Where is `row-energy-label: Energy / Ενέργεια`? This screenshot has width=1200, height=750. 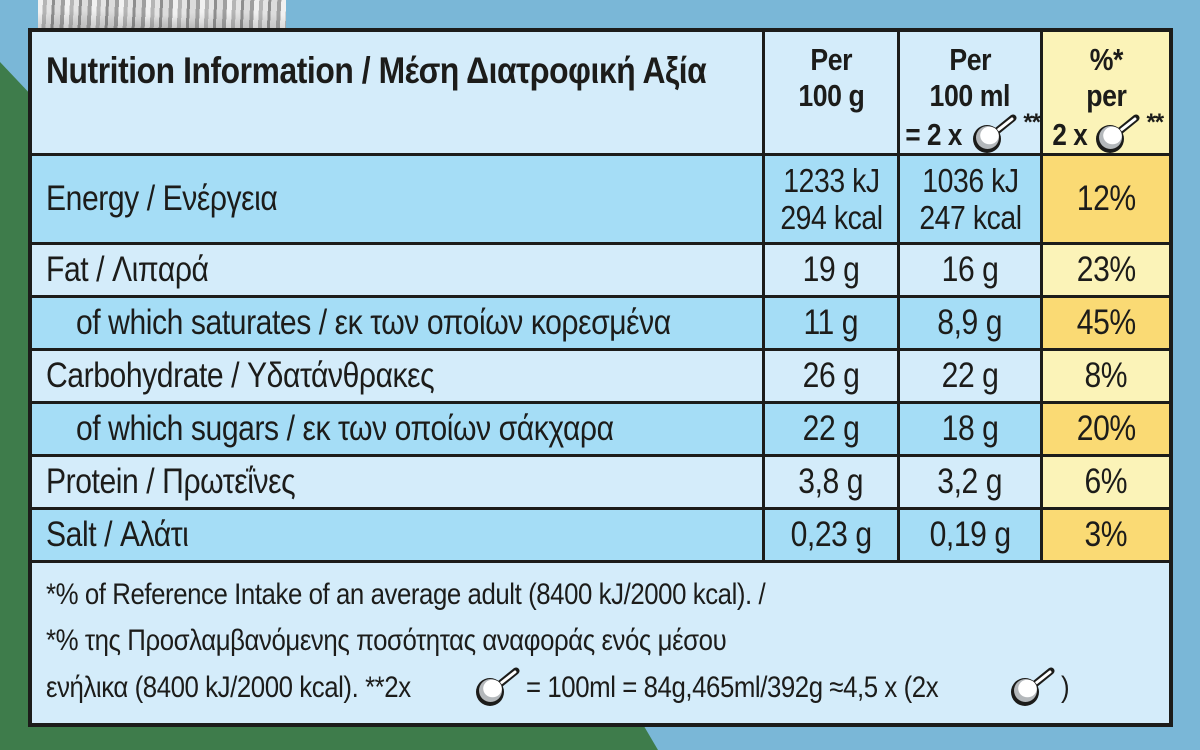 row-energy-label: Energy / Ενέργεια is located at coordinates (397, 199).